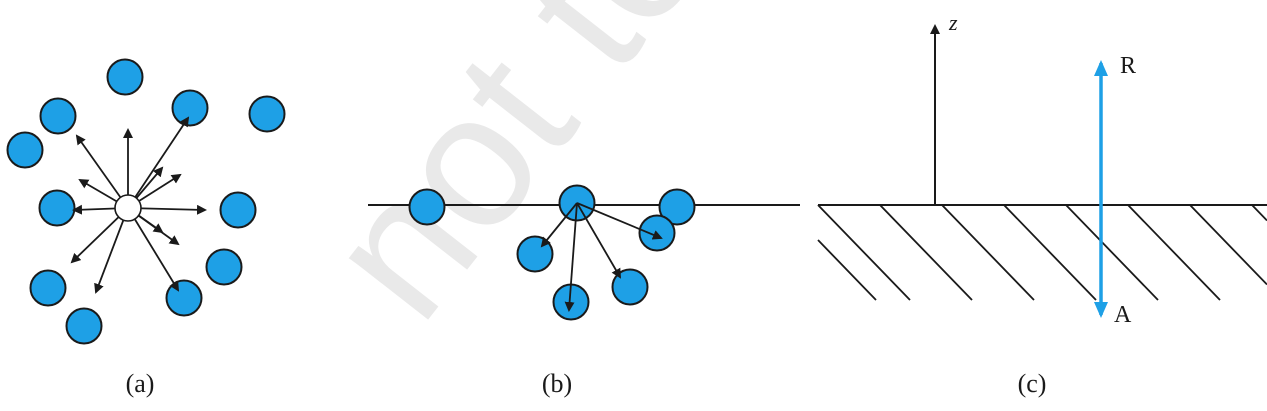  I want to click on caption-a: (a), so click(140, 383).